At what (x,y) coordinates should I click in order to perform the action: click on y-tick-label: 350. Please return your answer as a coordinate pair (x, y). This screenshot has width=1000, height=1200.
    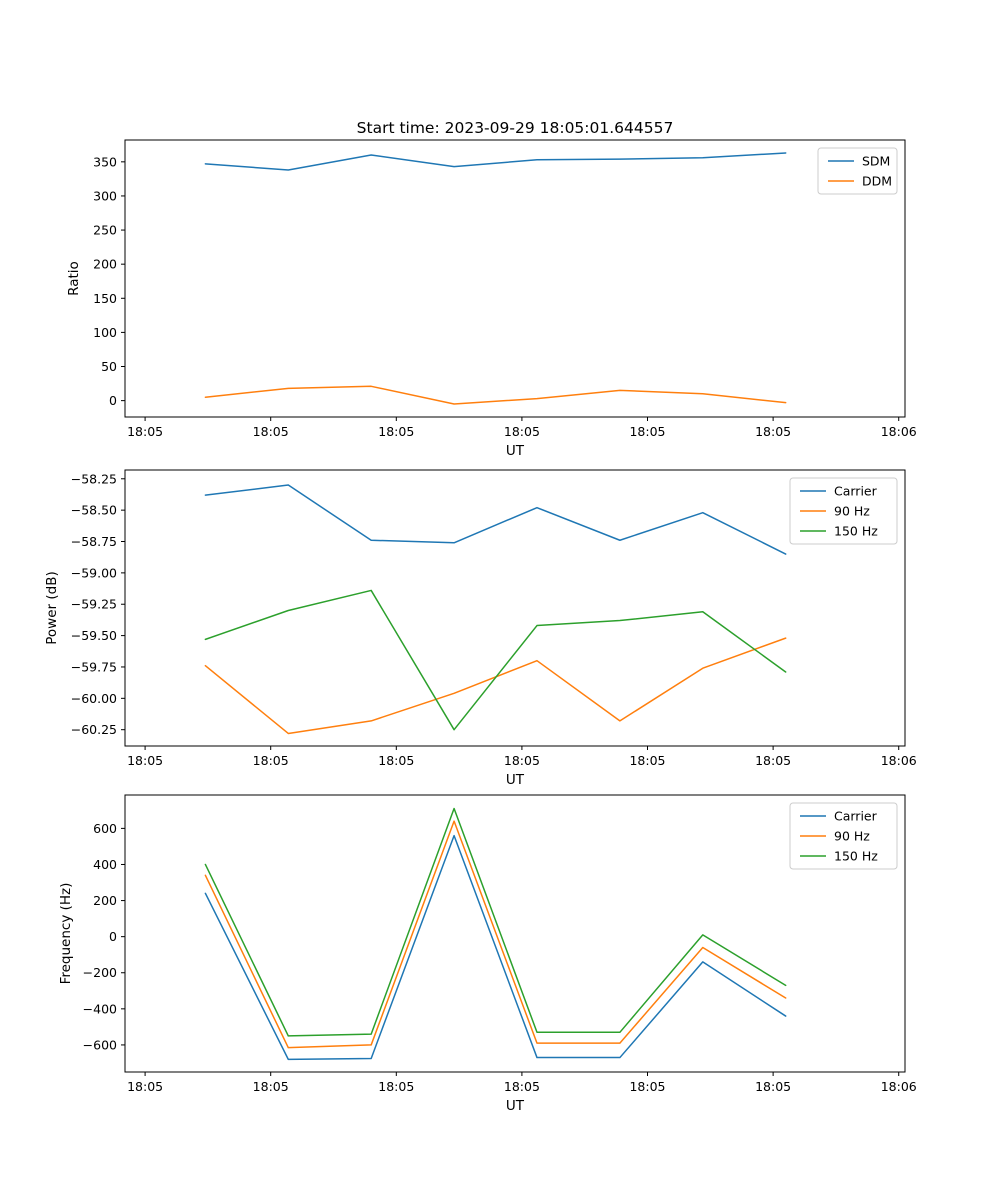
    Looking at the image, I should click on (105, 161).